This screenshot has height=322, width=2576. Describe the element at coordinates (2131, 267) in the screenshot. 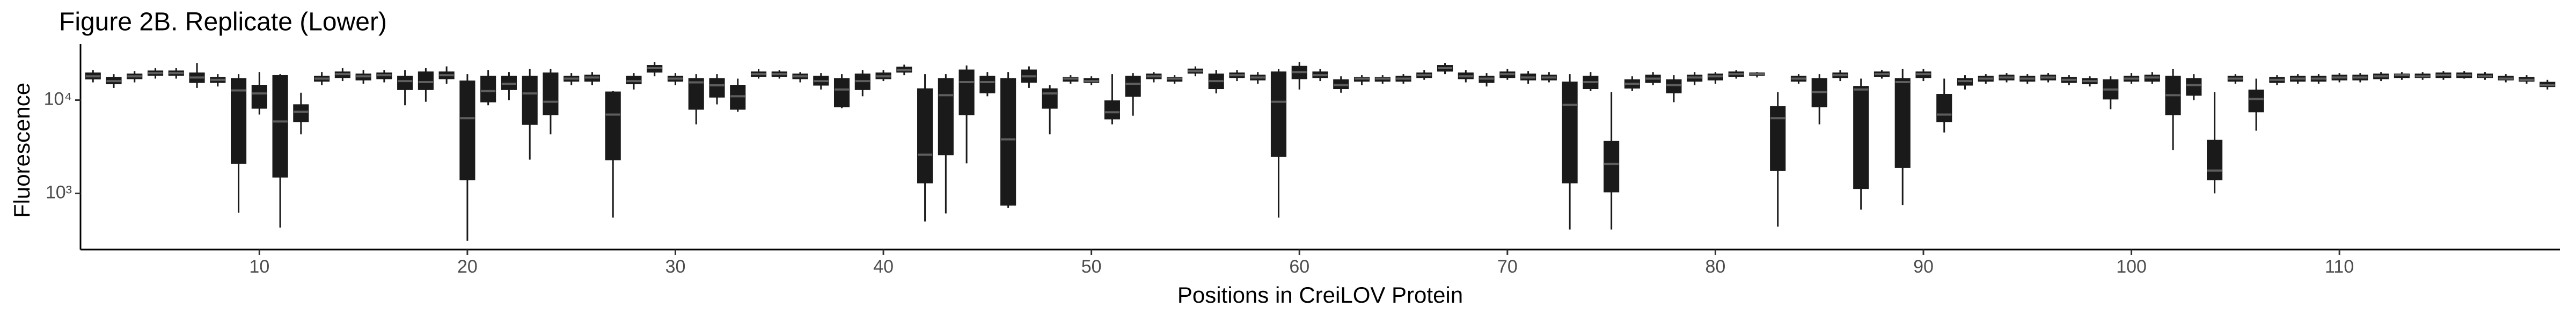

I see `x-tick-label: 100` at that location.